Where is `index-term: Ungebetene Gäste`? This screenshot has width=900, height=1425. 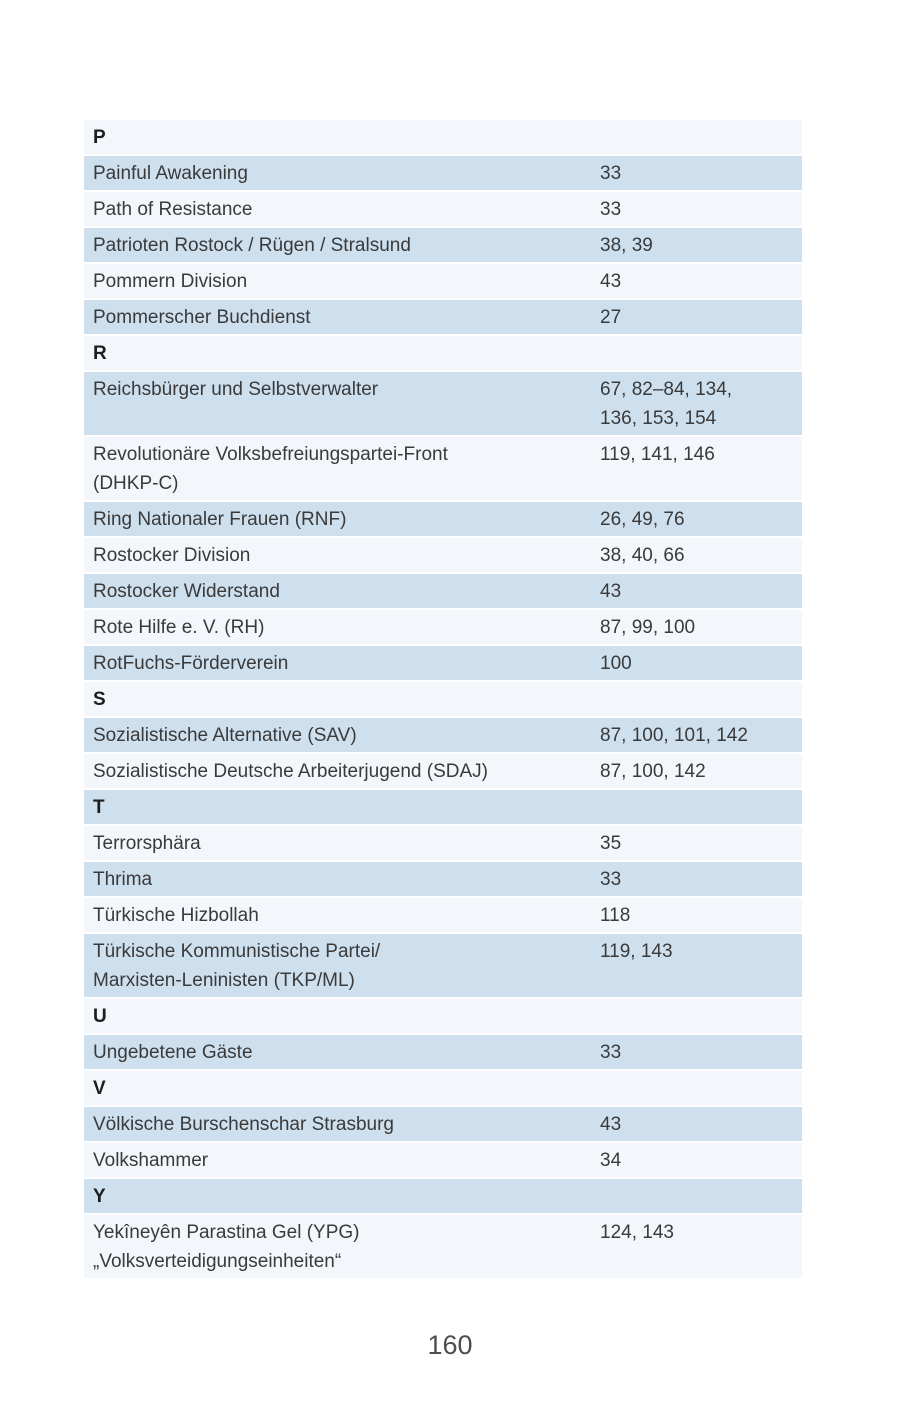
index-term: Ungebetene Gäste is located at coordinates (173, 1052).